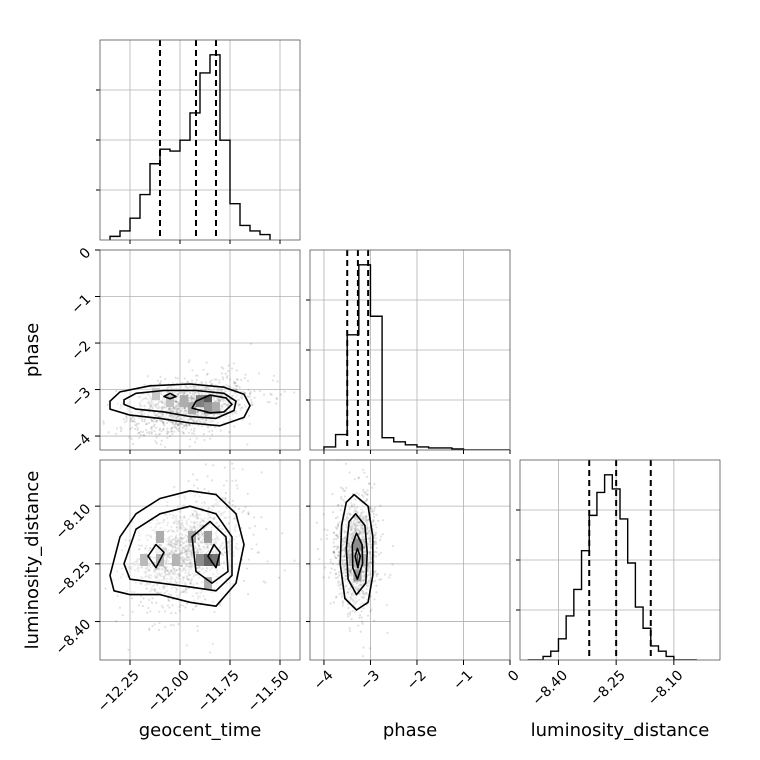  I want to click on panel-content, so click(186, 396).